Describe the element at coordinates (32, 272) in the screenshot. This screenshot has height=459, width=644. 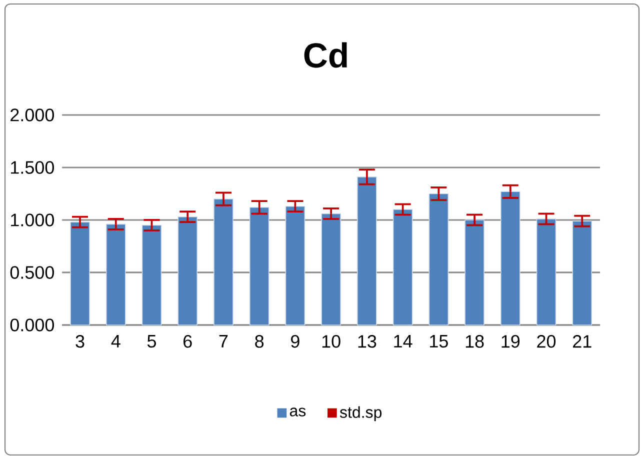
I see `y-tick-label: 0.500` at that location.